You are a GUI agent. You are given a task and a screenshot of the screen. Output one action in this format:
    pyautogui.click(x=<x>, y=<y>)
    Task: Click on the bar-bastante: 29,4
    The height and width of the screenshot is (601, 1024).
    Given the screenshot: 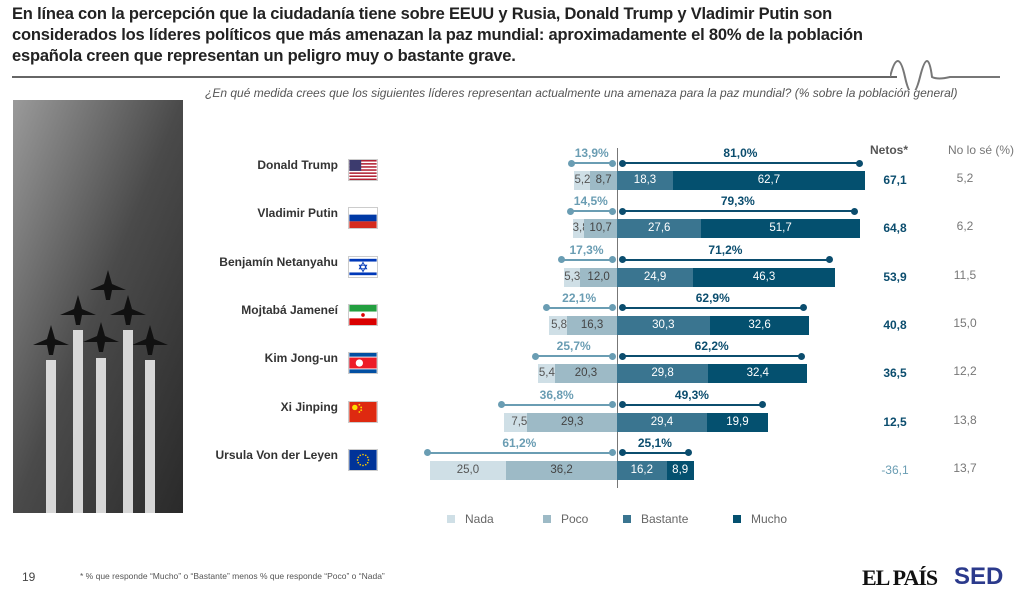 What is the action you would take?
    pyautogui.click(x=662, y=422)
    